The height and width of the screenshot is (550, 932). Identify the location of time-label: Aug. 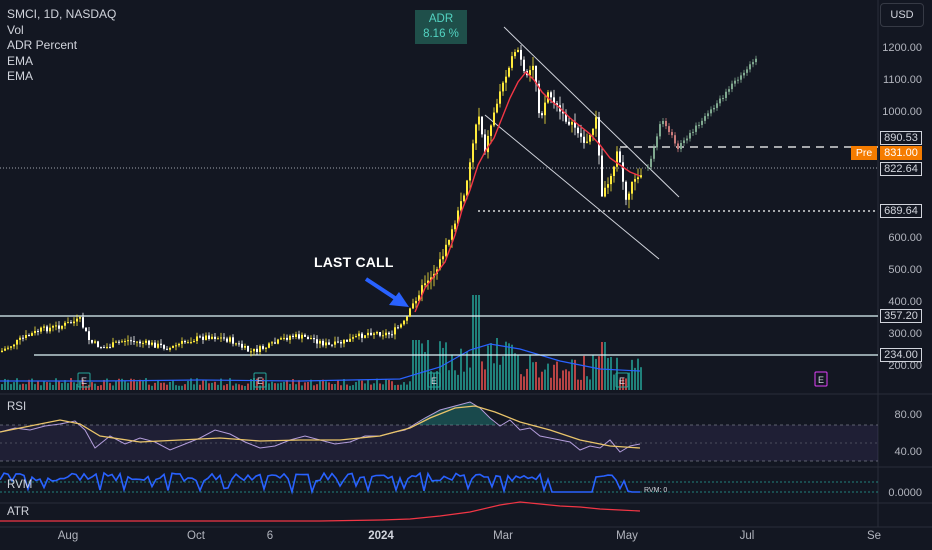
(68, 536).